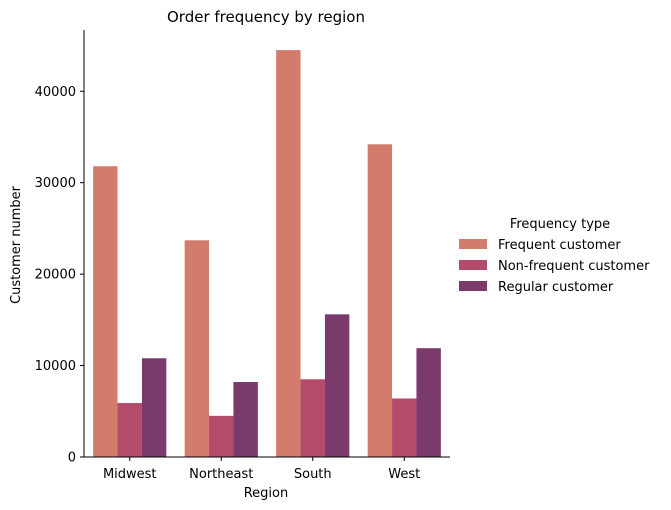 Image resolution: width=671 pixels, height=510 pixels. I want to click on bar-south-non-frequent-customer, so click(312, 418).